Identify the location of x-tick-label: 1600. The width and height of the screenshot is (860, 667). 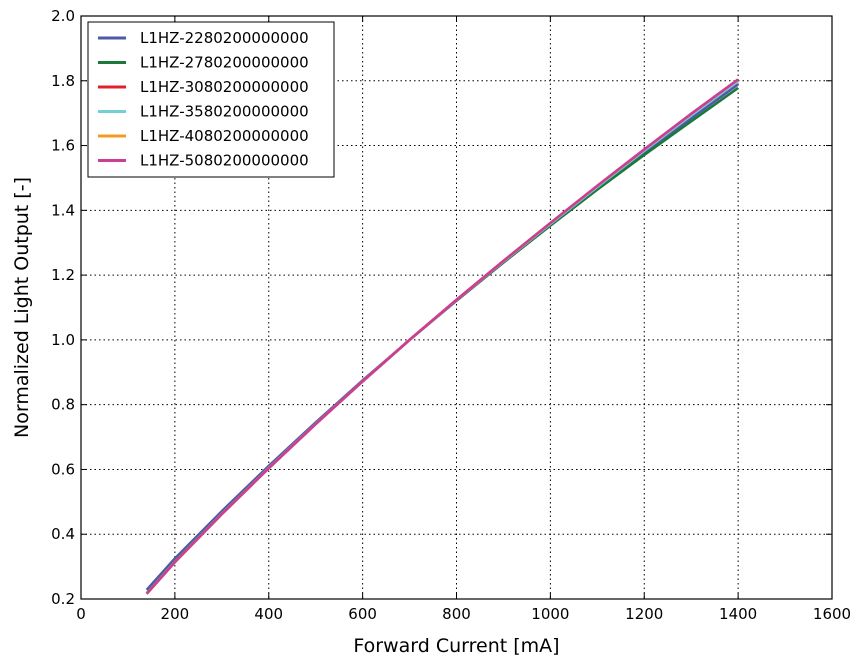
(832, 614).